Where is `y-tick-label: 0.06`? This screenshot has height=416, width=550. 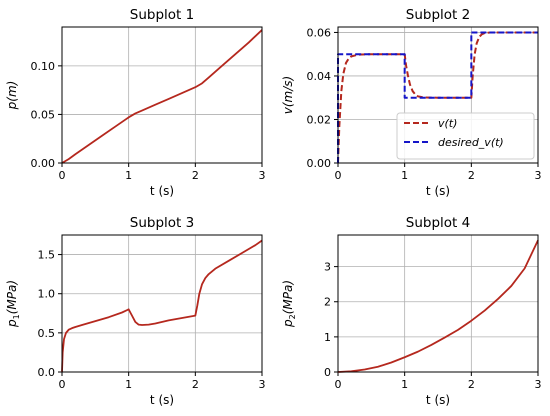
y-tick-label: 0.06 is located at coordinates (319, 32).